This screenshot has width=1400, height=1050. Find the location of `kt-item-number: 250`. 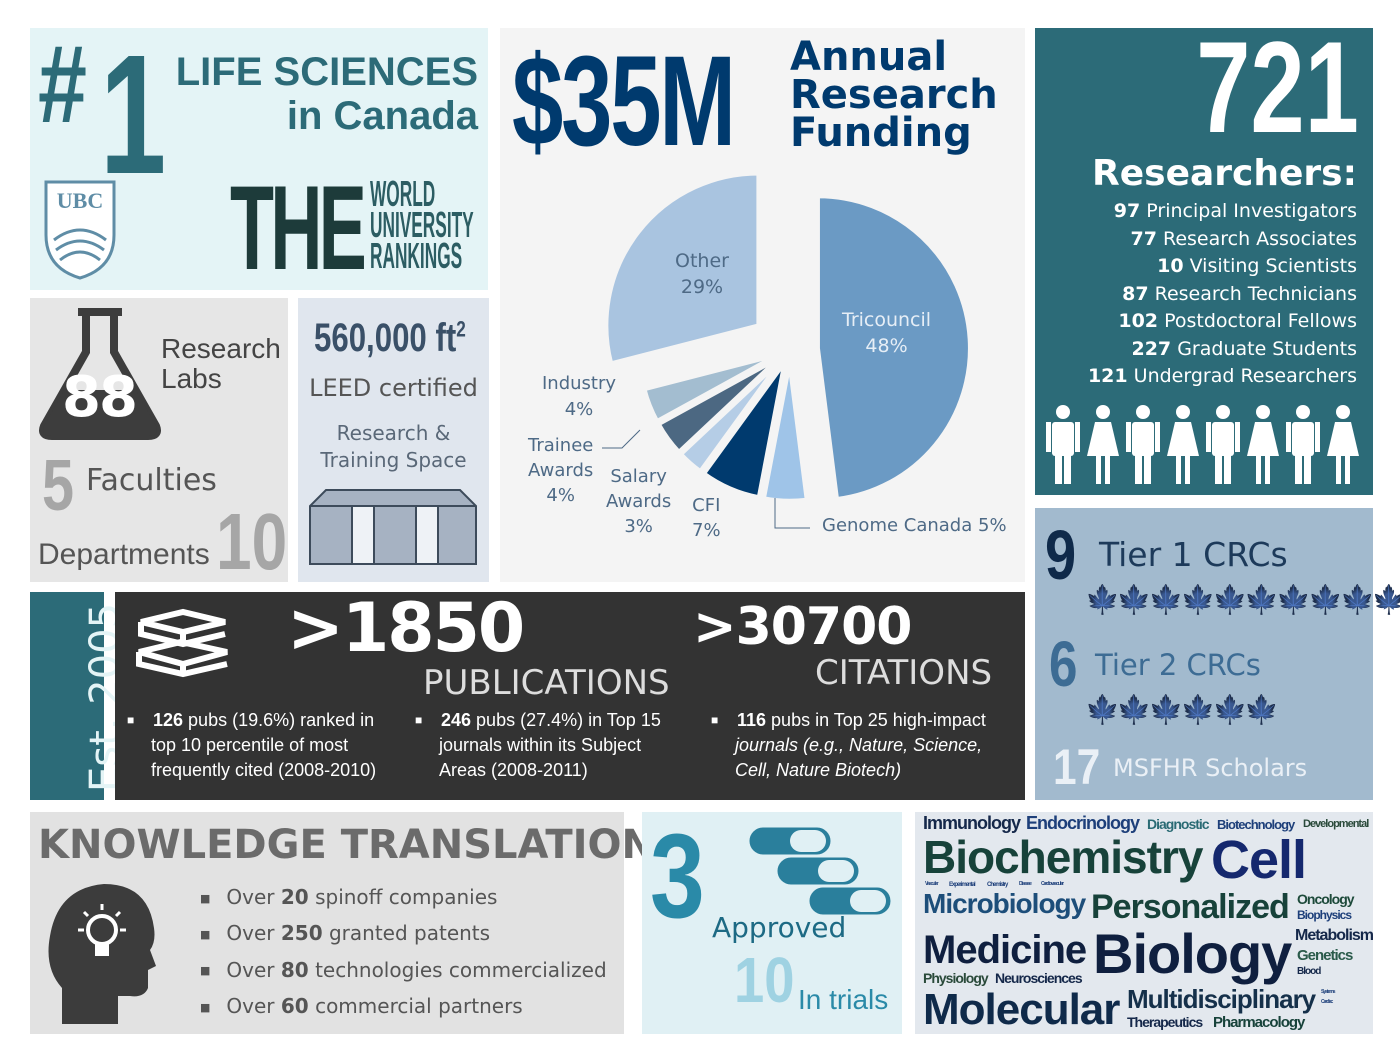

kt-item-number: 250 is located at coordinates (301, 933).